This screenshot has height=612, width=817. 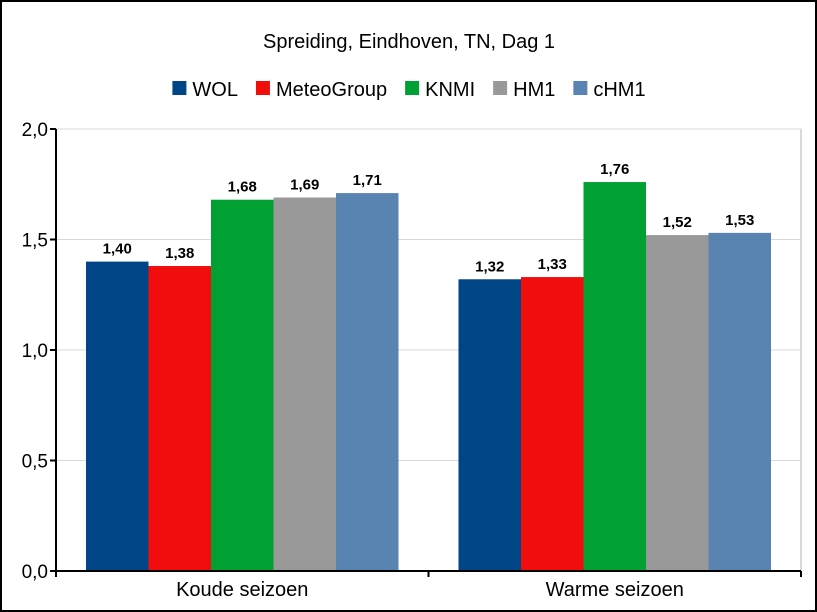 I want to click on data-label: 1,38, so click(x=179, y=253).